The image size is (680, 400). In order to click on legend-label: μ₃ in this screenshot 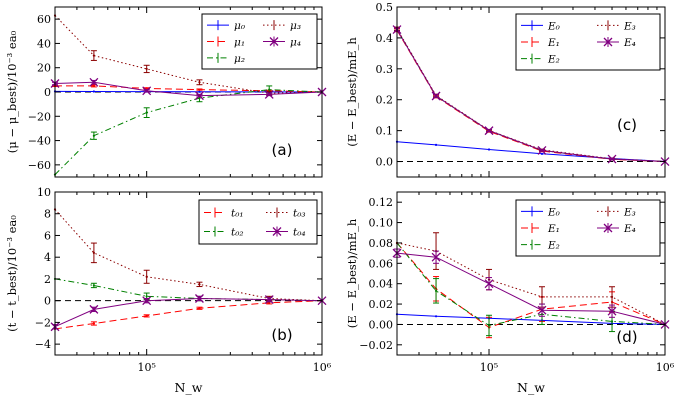, I will do `click(295, 26)`.